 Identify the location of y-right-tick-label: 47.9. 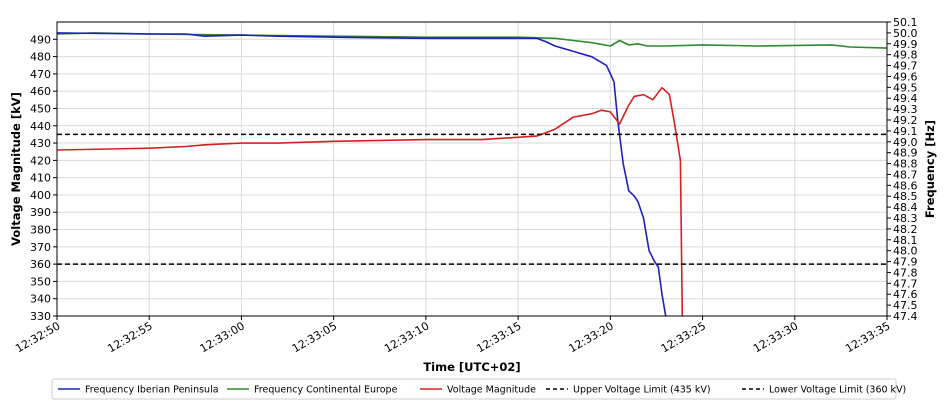
(905, 262).